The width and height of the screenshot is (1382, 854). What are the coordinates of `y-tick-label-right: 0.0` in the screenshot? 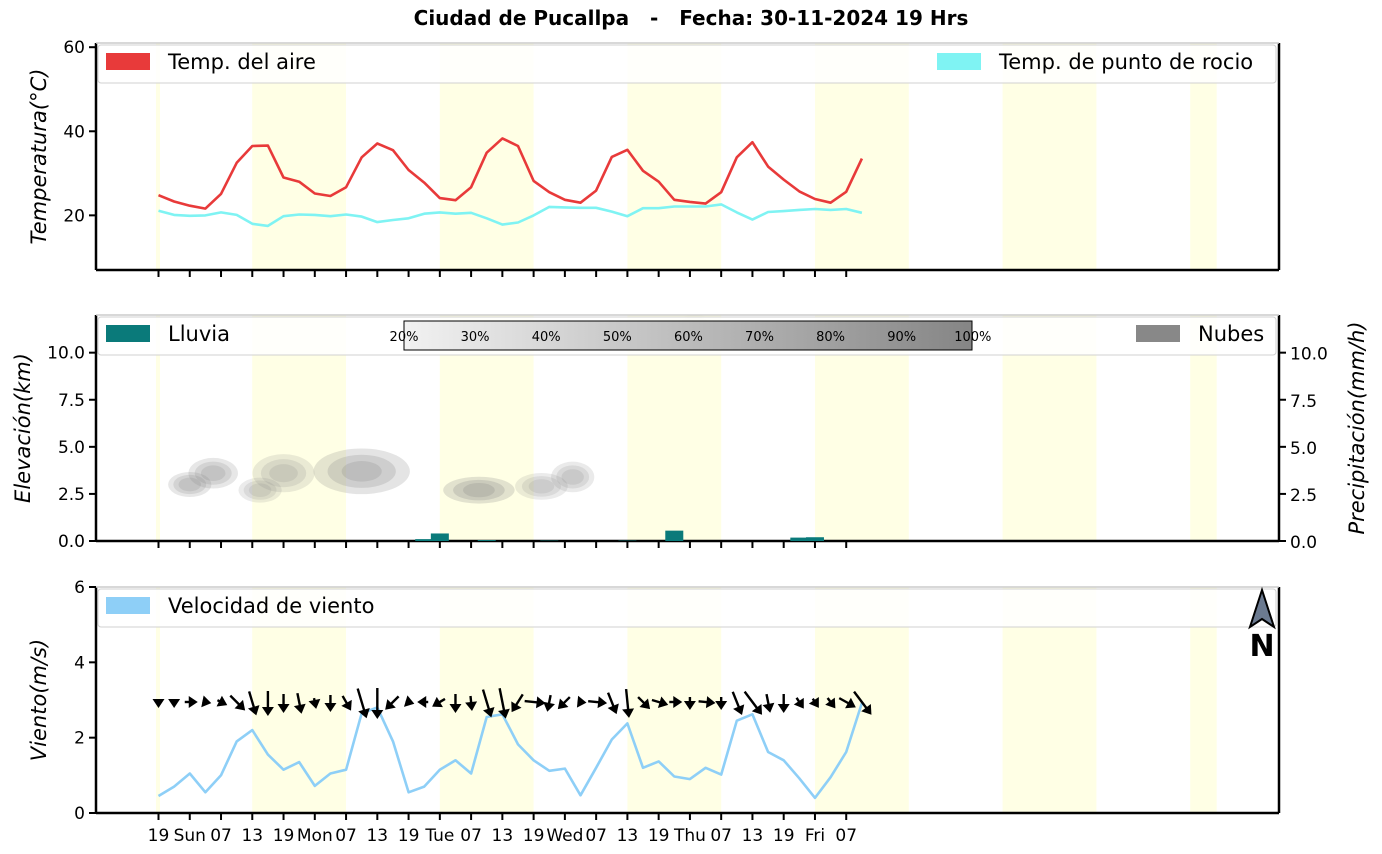 It's located at (1303, 543).